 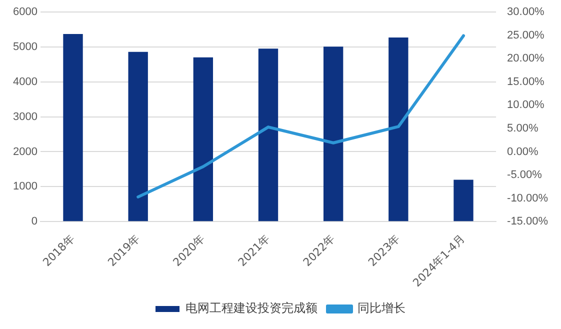 I want to click on legend-label: 同比增长, so click(x=382, y=308).